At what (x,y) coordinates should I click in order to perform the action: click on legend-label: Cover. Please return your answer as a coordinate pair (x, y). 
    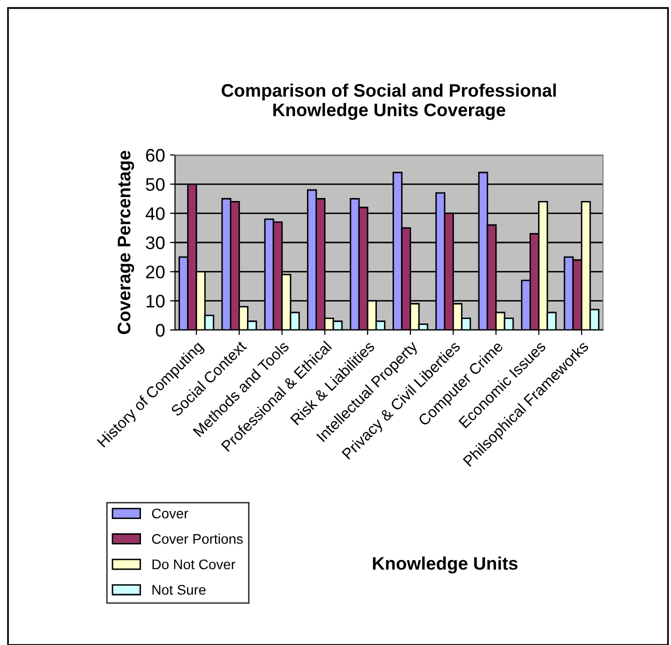
    Looking at the image, I should click on (170, 513).